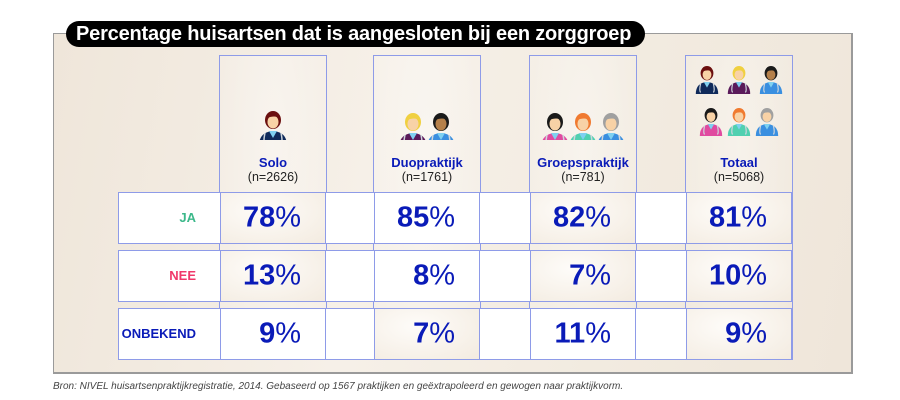 Image resolution: width=900 pixels, height=400 pixels. Describe the element at coordinates (739, 177) in the screenshot. I see `column-count: (n=5068)` at that location.